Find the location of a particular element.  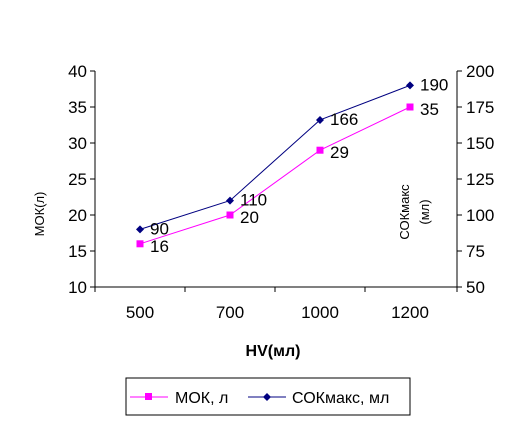

legend-label-mok: МОК, л is located at coordinates (201, 398).